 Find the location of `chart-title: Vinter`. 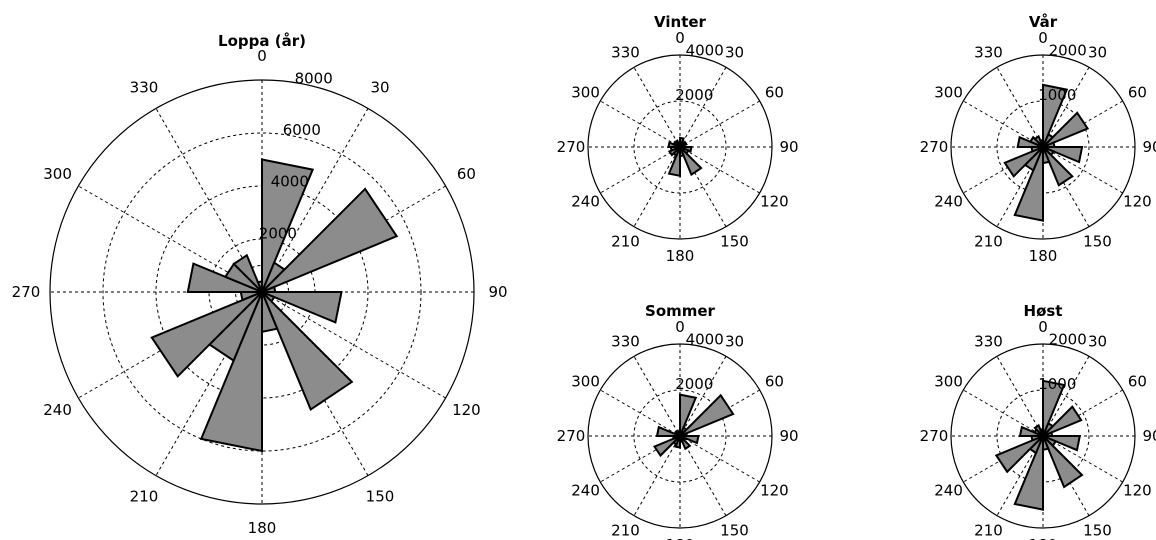

chart-title: Vinter is located at coordinates (680, 22).